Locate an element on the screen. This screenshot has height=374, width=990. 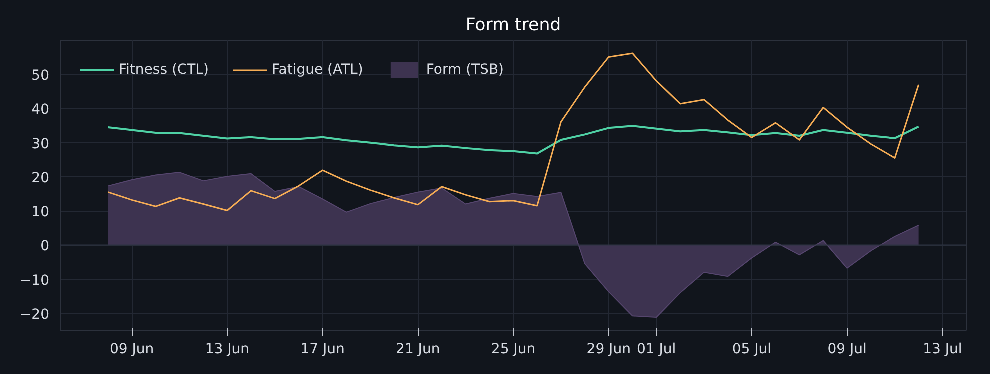
x-tick-label: 29 Jun is located at coordinates (608, 350).